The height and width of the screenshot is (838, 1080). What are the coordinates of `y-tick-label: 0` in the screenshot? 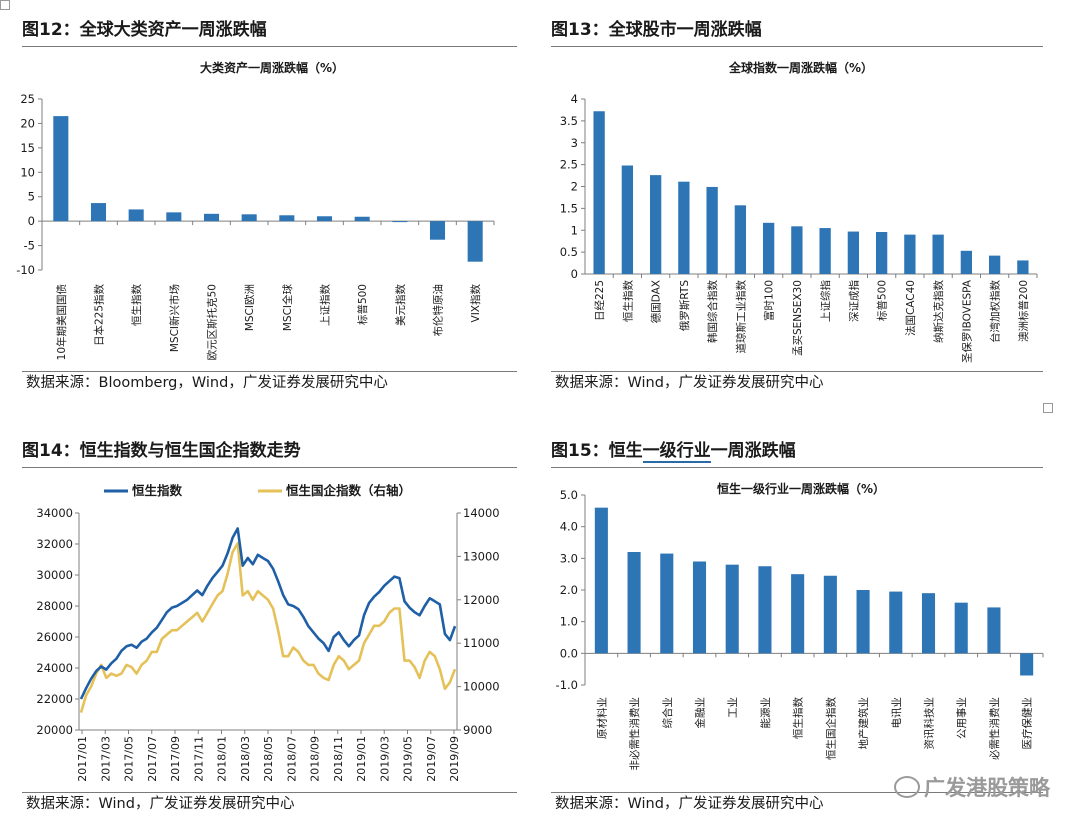 It's located at (31, 221).